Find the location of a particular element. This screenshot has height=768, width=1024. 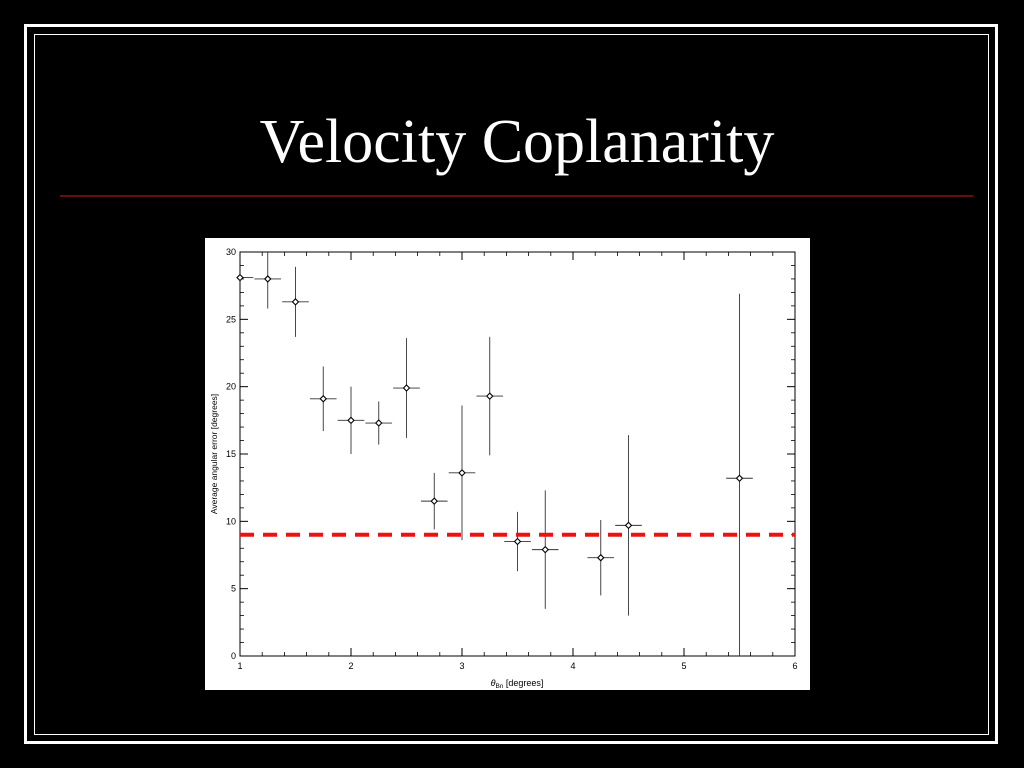

x-axis-label: θBn [degrees] is located at coordinates (517, 684).